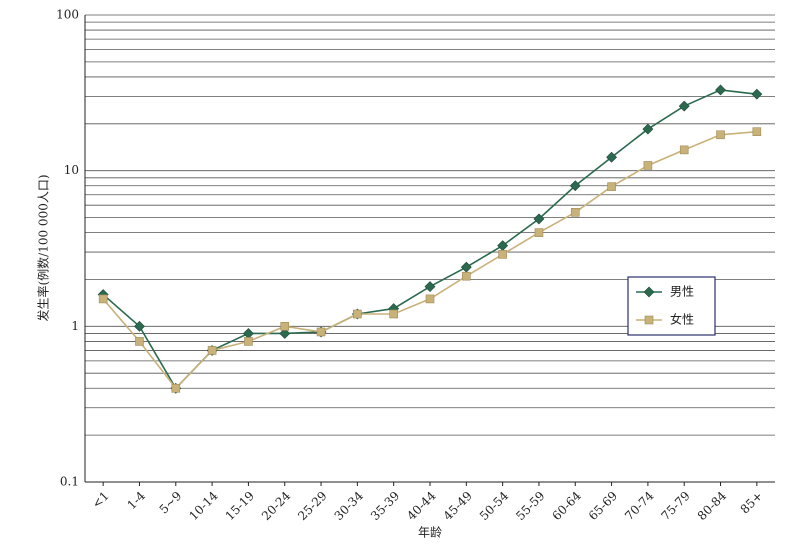 Image resolution: width=810 pixels, height=546 pixels. I want to click on x-tick-label: 60-64, so click(566, 505).